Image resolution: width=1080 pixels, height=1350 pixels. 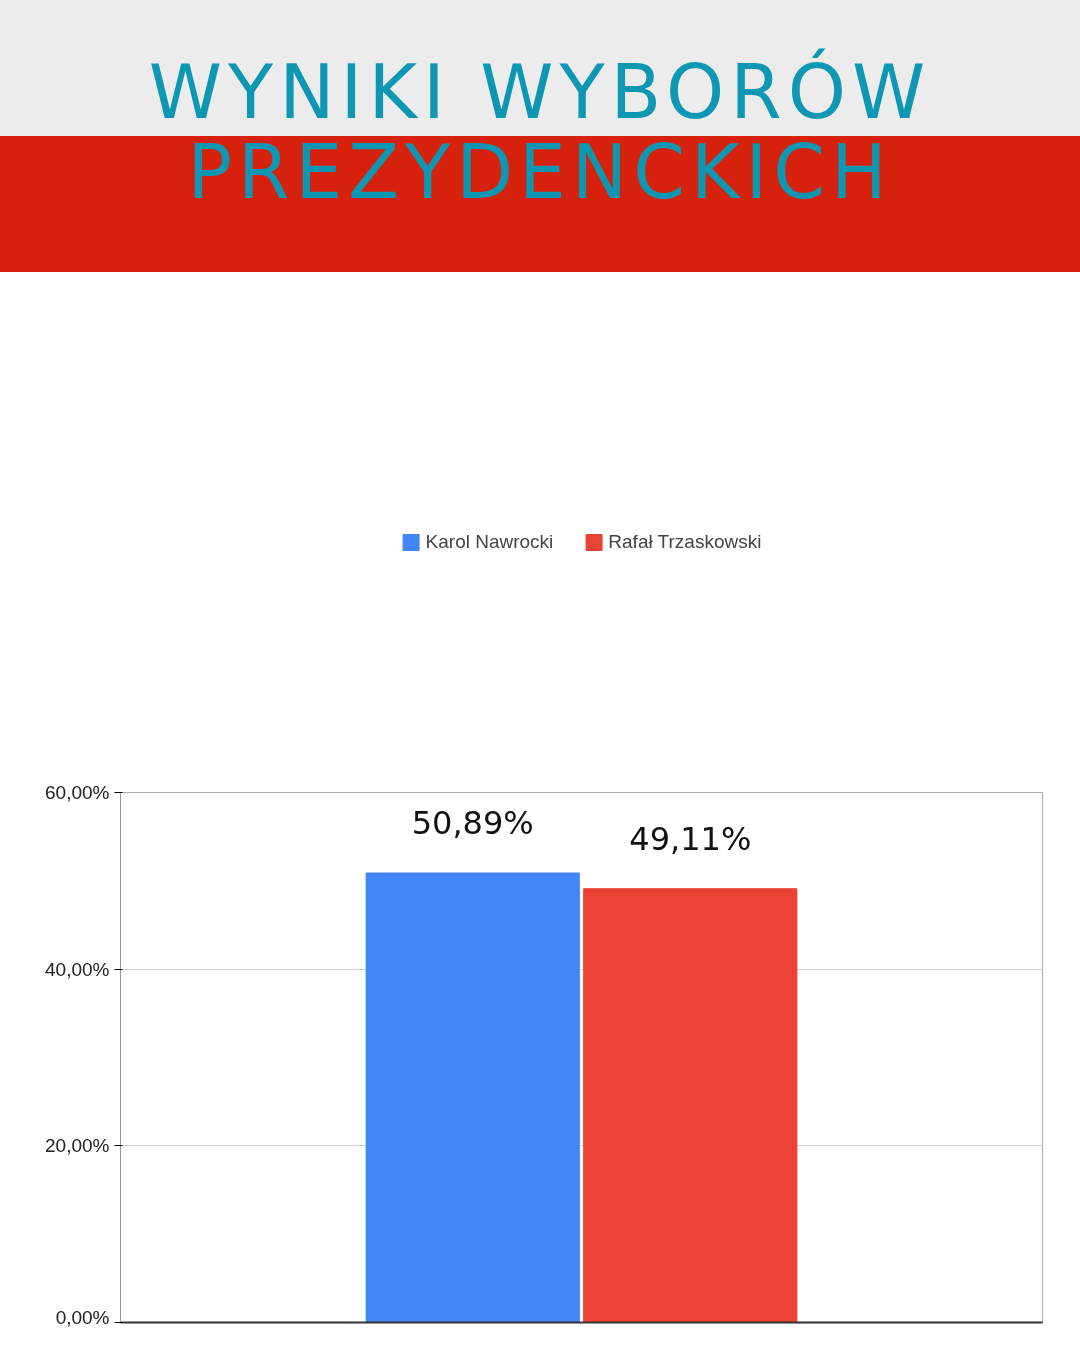 What do you see at coordinates (685, 542) in the screenshot?
I see `legend-label: Rafał Trzaskowski` at bounding box center [685, 542].